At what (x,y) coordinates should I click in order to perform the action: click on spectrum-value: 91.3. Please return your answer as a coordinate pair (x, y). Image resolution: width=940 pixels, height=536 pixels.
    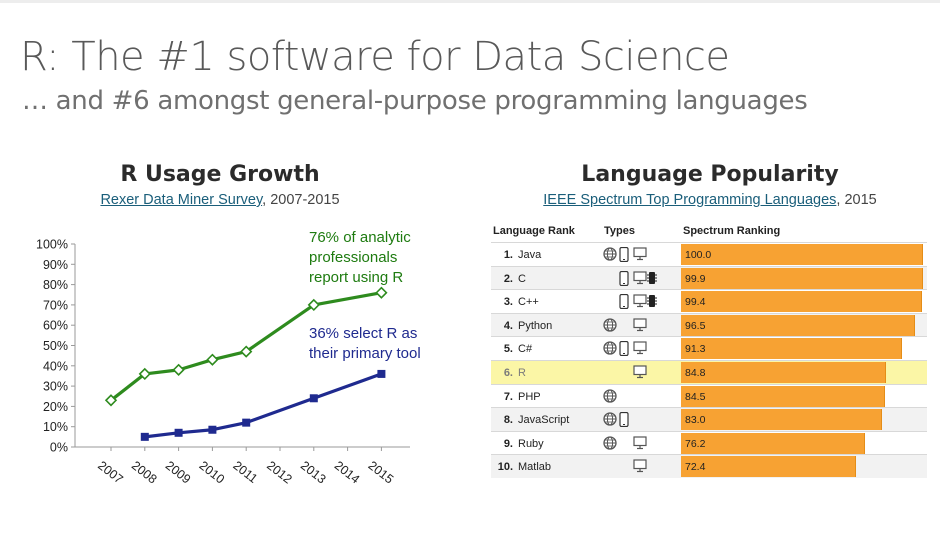
    Looking at the image, I should click on (695, 349).